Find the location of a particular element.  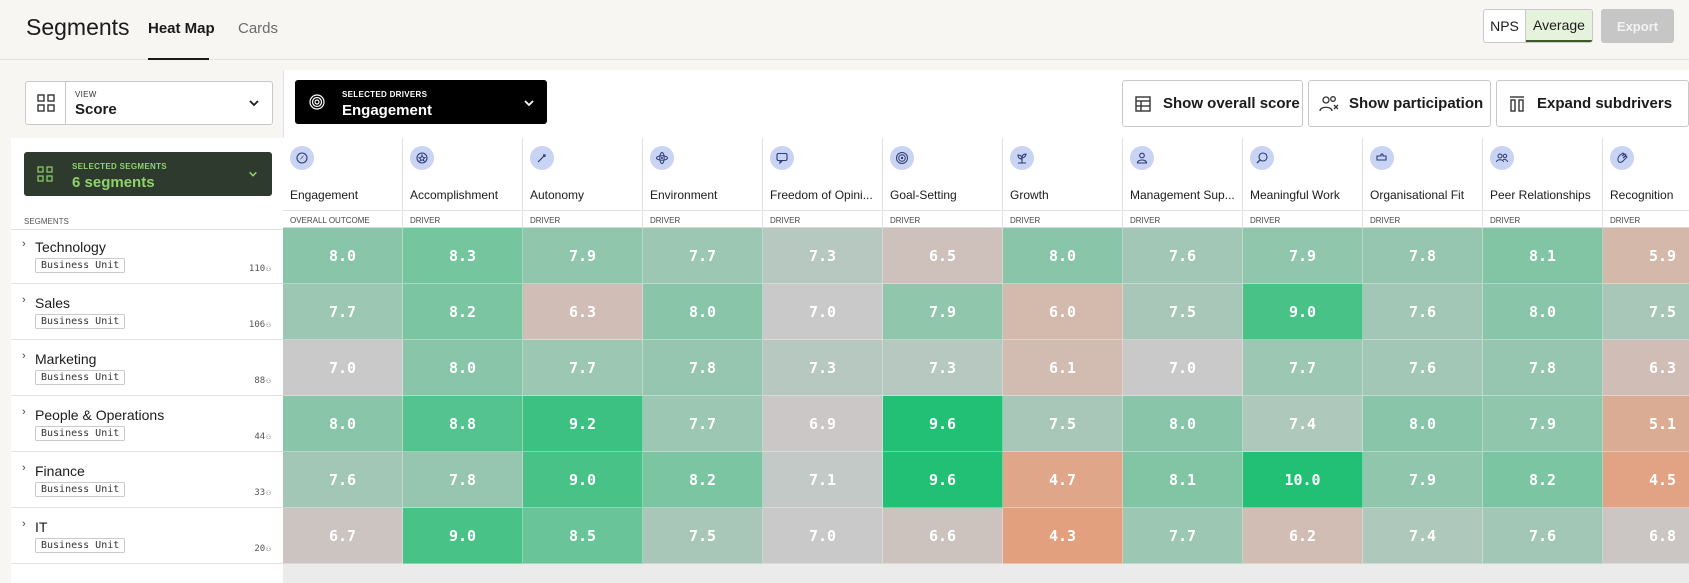

heatmap-cell: 10.0 is located at coordinates (1303, 480).